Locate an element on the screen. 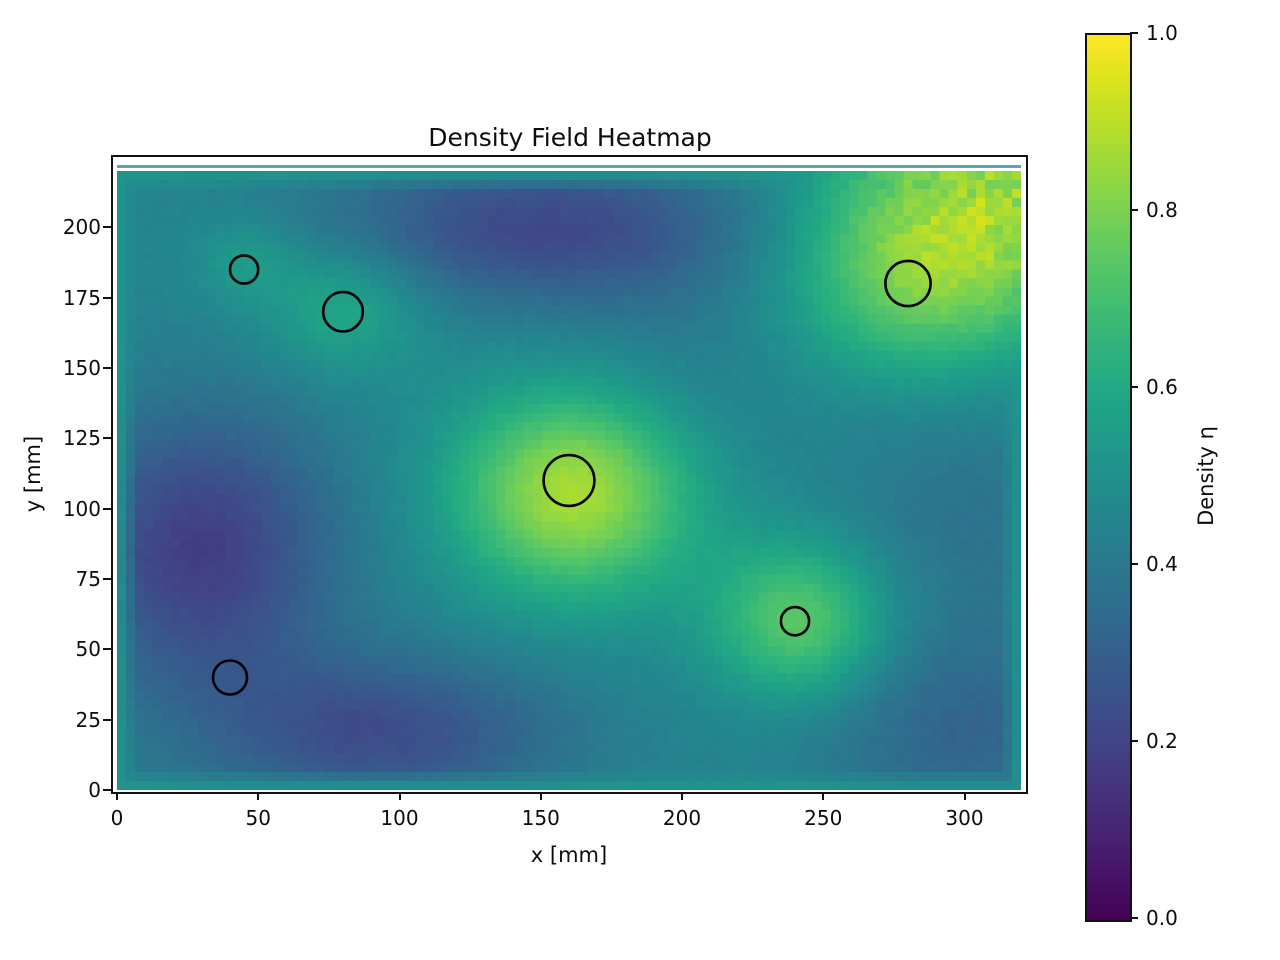 This screenshot has height=960, width=1280. y-tick-label: 50 is located at coordinates (88, 649).